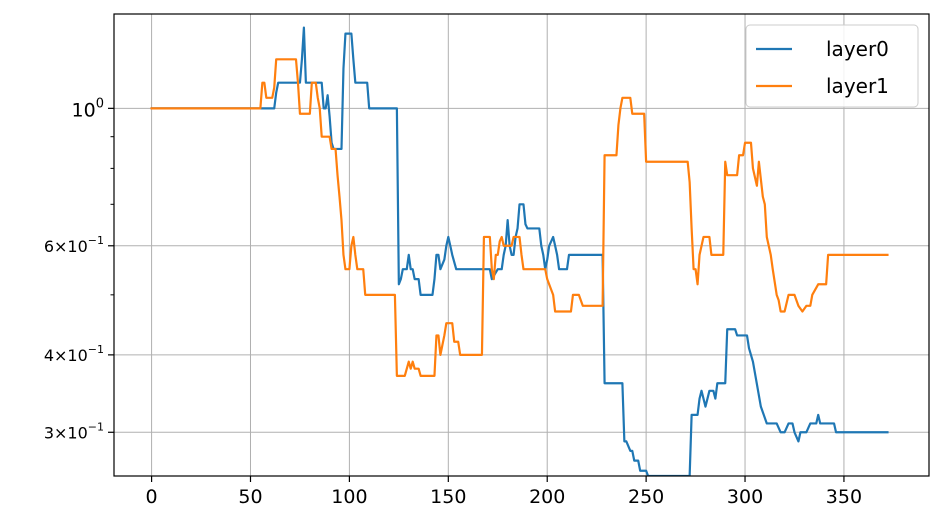  What do you see at coordinates (250, 497) in the screenshot?
I see `x-tick-label: 50` at bounding box center [250, 497].